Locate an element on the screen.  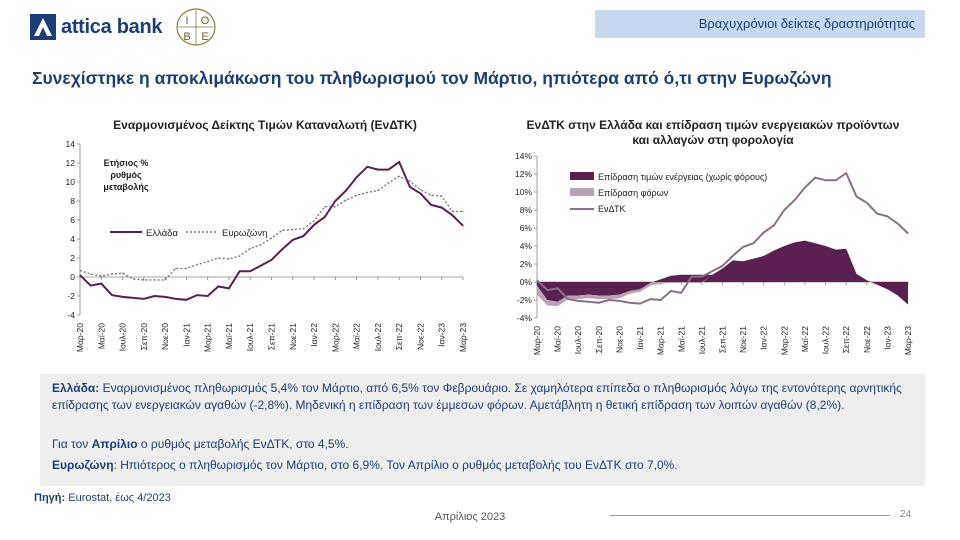
x-tick-label: Σεπ-22 is located at coordinates (399, 336).